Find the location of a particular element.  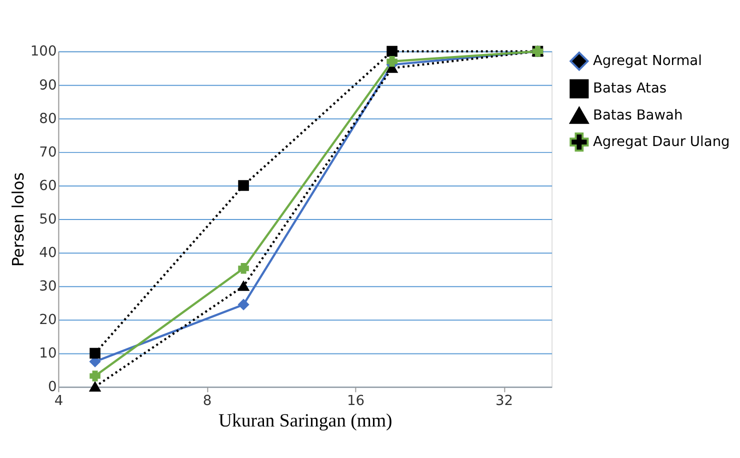

x-tick-label: 8 is located at coordinates (207, 401).